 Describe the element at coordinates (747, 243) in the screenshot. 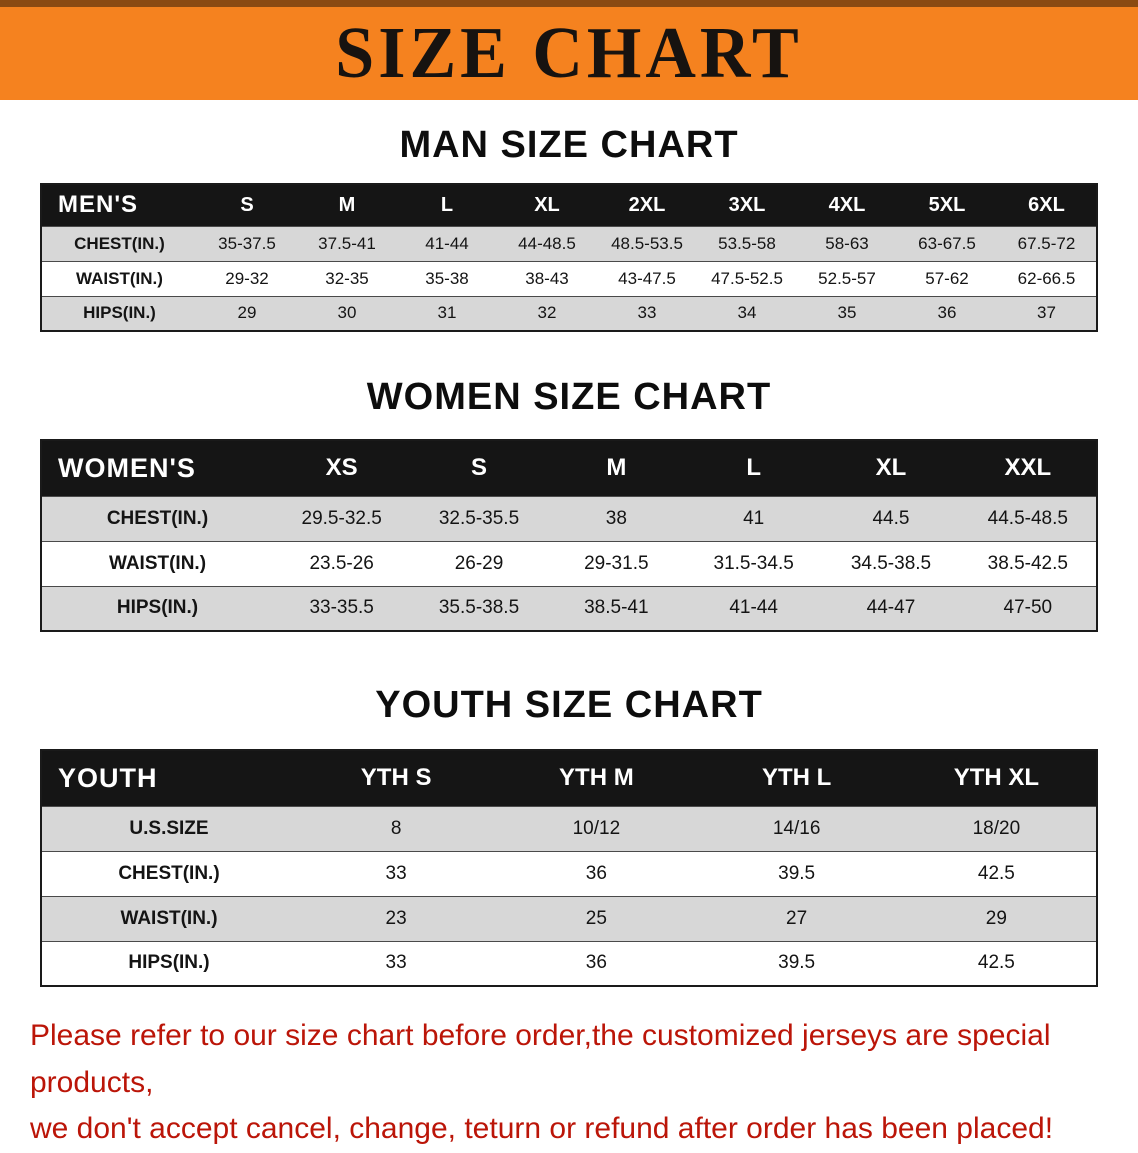

I see `table-cell: 53.5-58` at that location.